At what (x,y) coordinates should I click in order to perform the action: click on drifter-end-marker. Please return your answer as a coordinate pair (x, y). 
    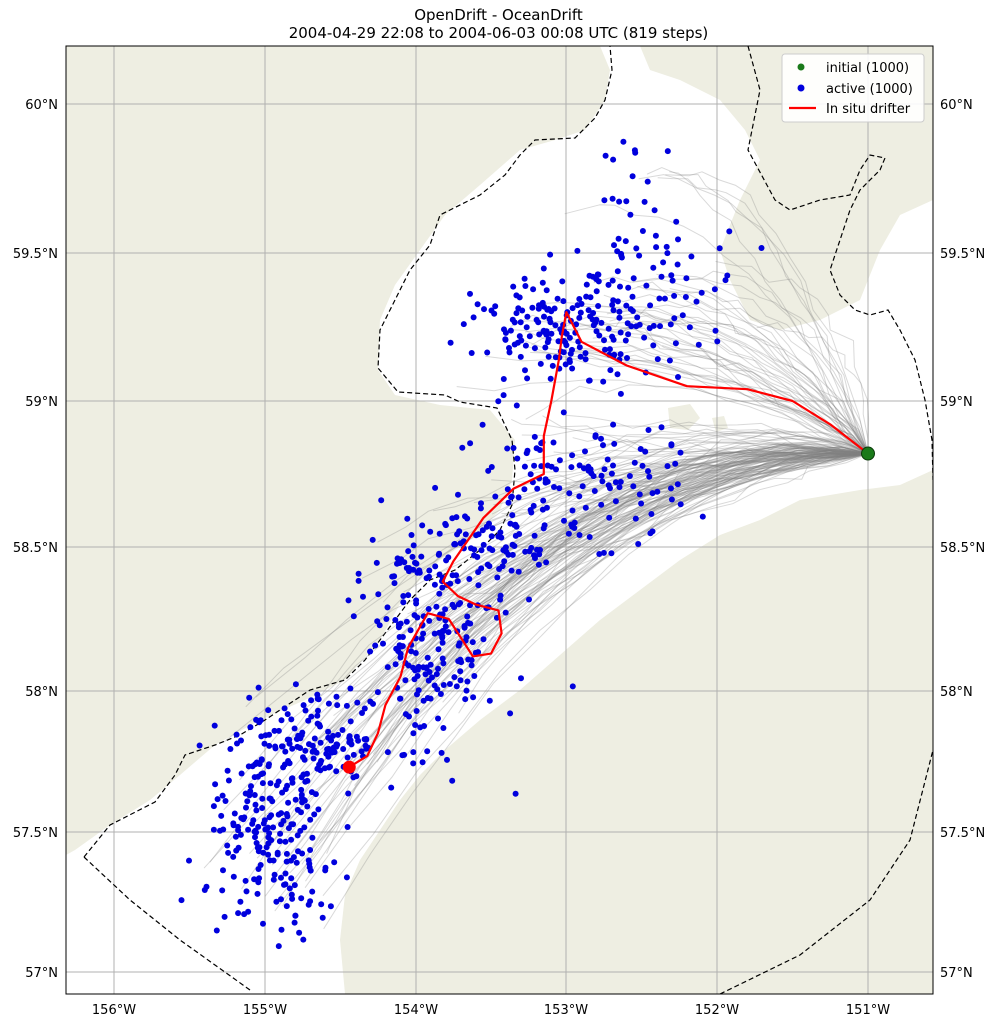
    Looking at the image, I should click on (349, 767).